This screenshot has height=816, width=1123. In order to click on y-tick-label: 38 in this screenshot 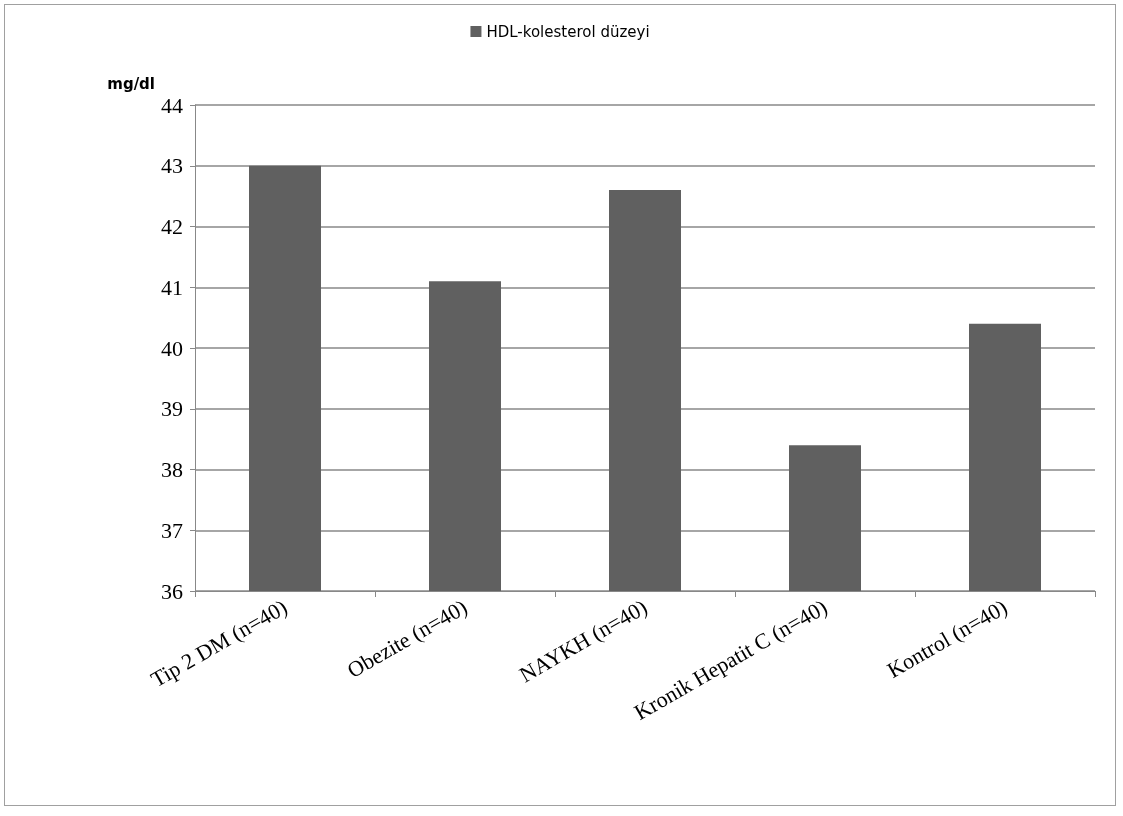, I will do `click(172, 469)`.